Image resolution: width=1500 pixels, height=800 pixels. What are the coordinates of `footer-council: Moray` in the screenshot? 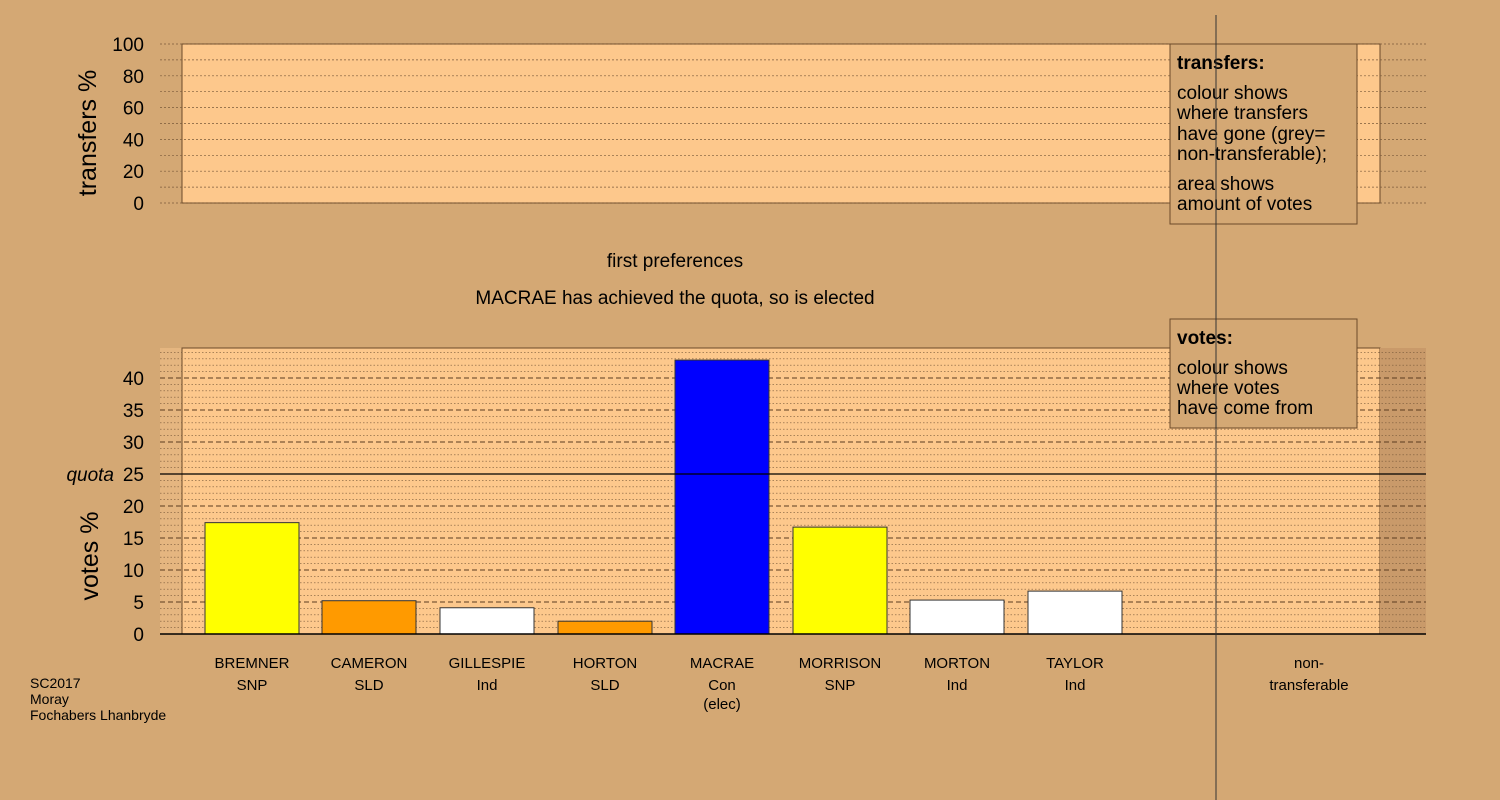 It's located at (49, 699).